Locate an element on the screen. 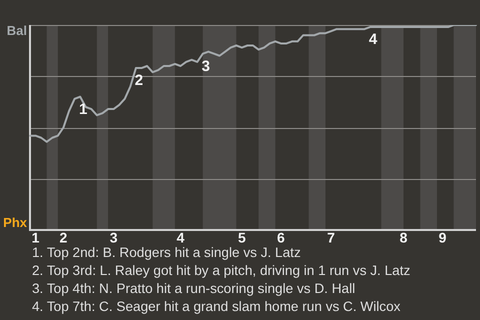 The width and height of the screenshot is (480, 320). annotation: 1 is located at coordinates (83, 109).